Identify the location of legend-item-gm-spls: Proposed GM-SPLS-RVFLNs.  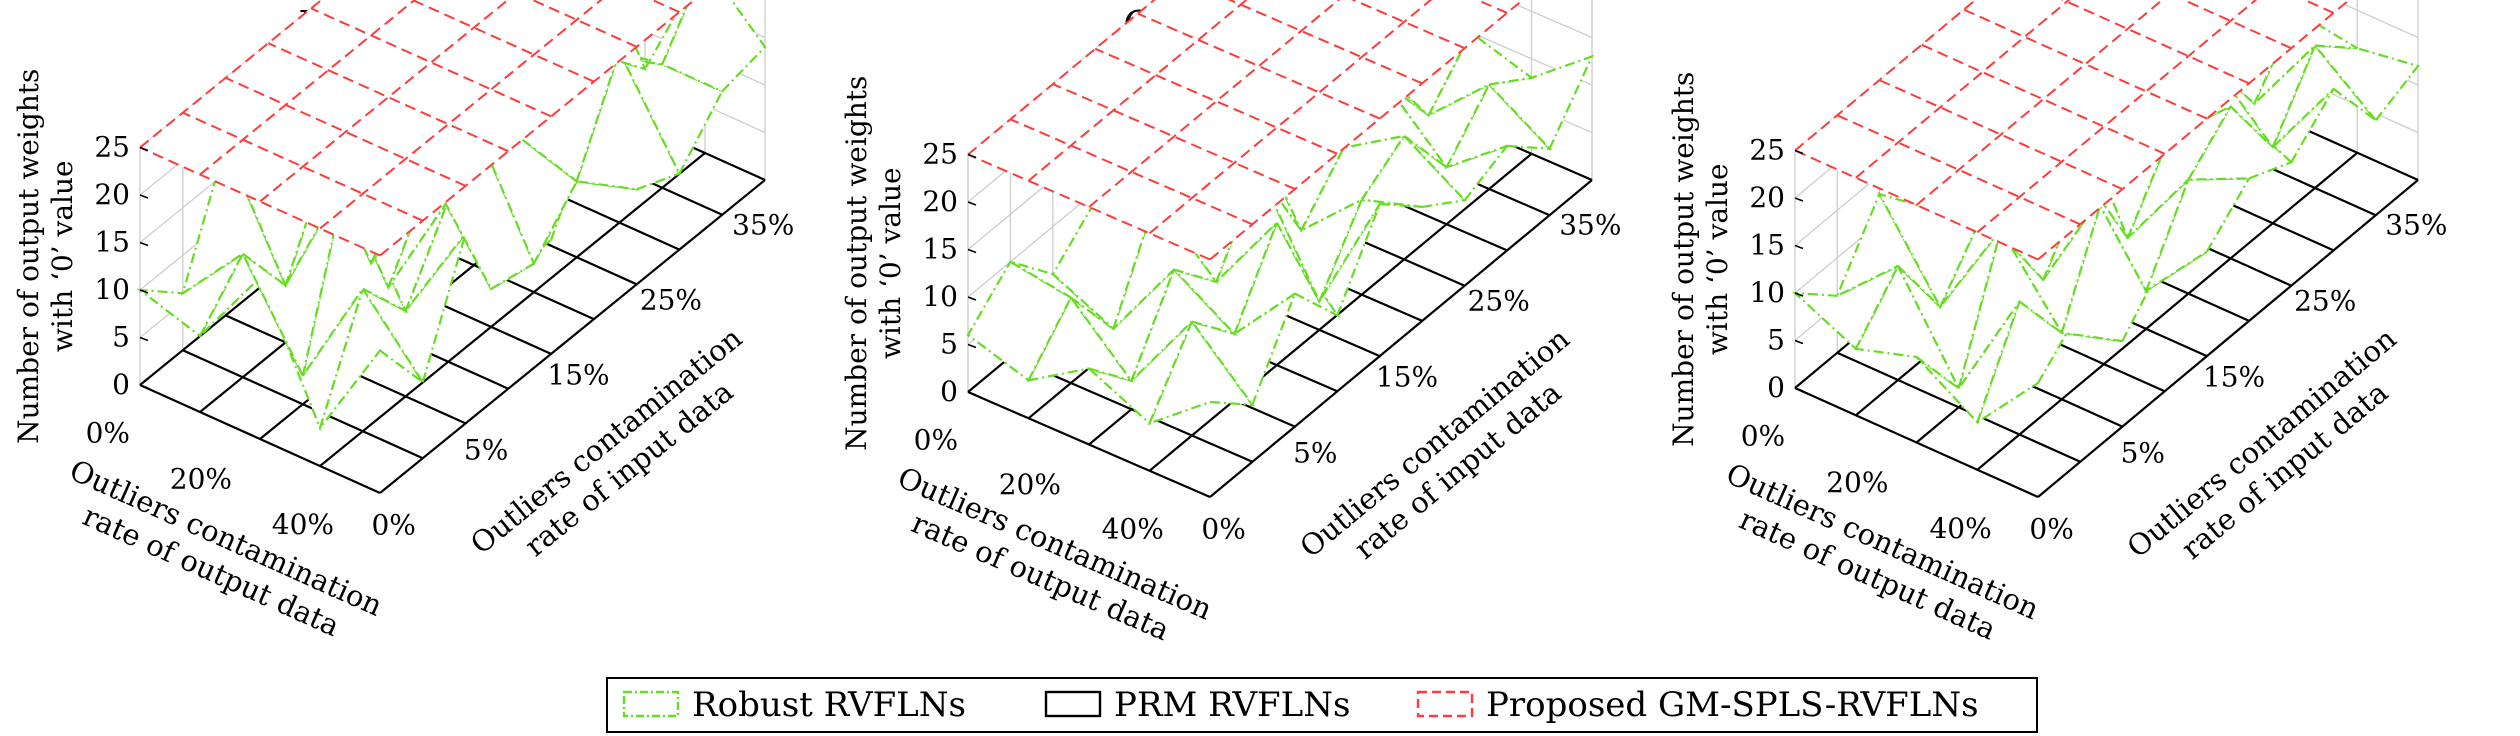
(1697, 705).